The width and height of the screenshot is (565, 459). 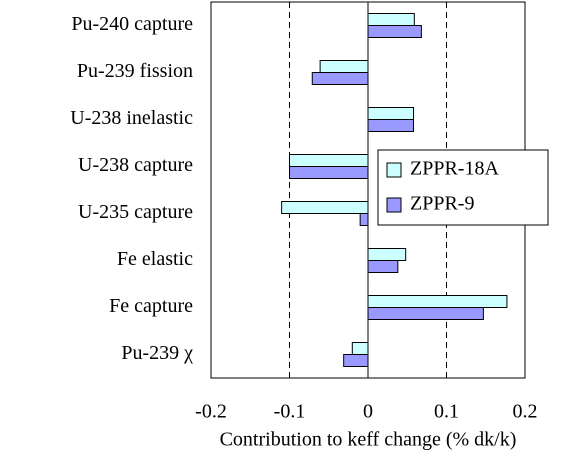 What do you see at coordinates (442, 204) in the screenshot?
I see `legend-label: ZPPR-9` at bounding box center [442, 204].